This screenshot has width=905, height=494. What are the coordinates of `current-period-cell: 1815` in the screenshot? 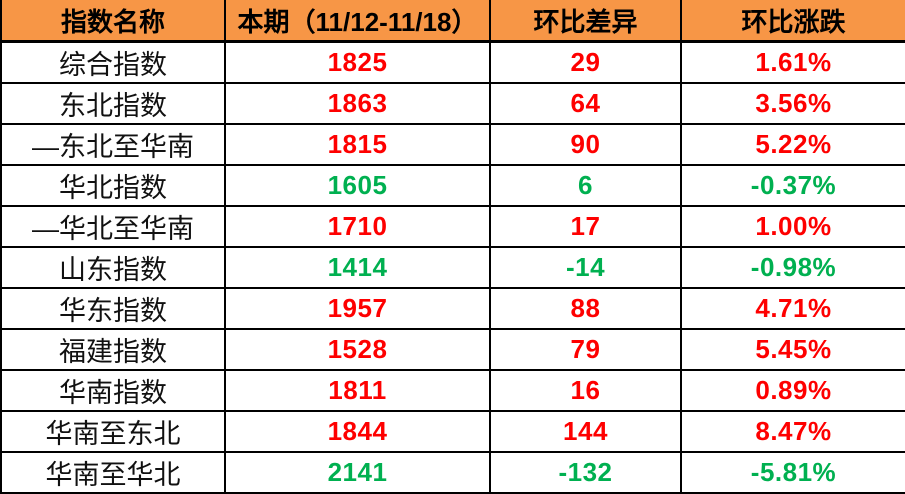 It's located at (357, 144).